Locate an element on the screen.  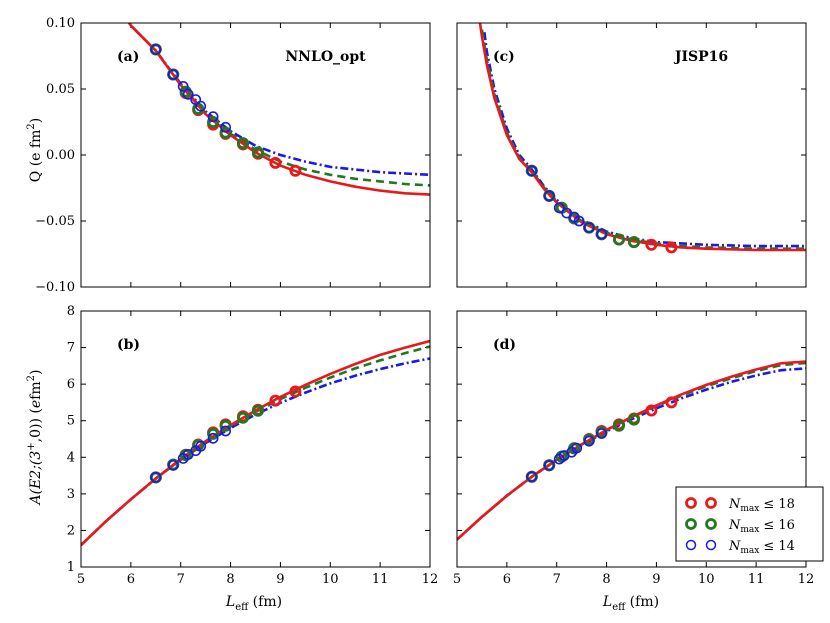
svg-text:Nmax≤ 16: Nmax ≤ 16 is located at coordinates (761, 526).